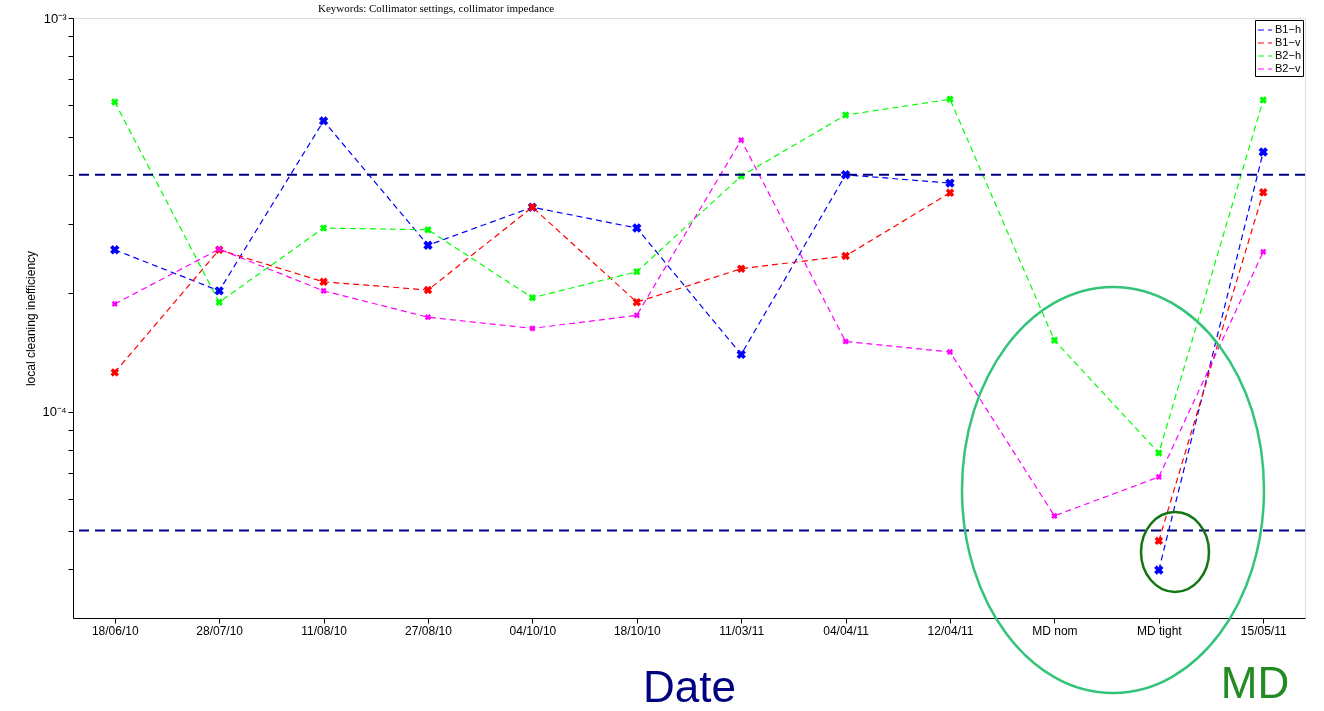 The image size is (1324, 711). Describe the element at coordinates (950, 630) in the screenshot. I see `x-tick-label: 12/04/11` at that location.